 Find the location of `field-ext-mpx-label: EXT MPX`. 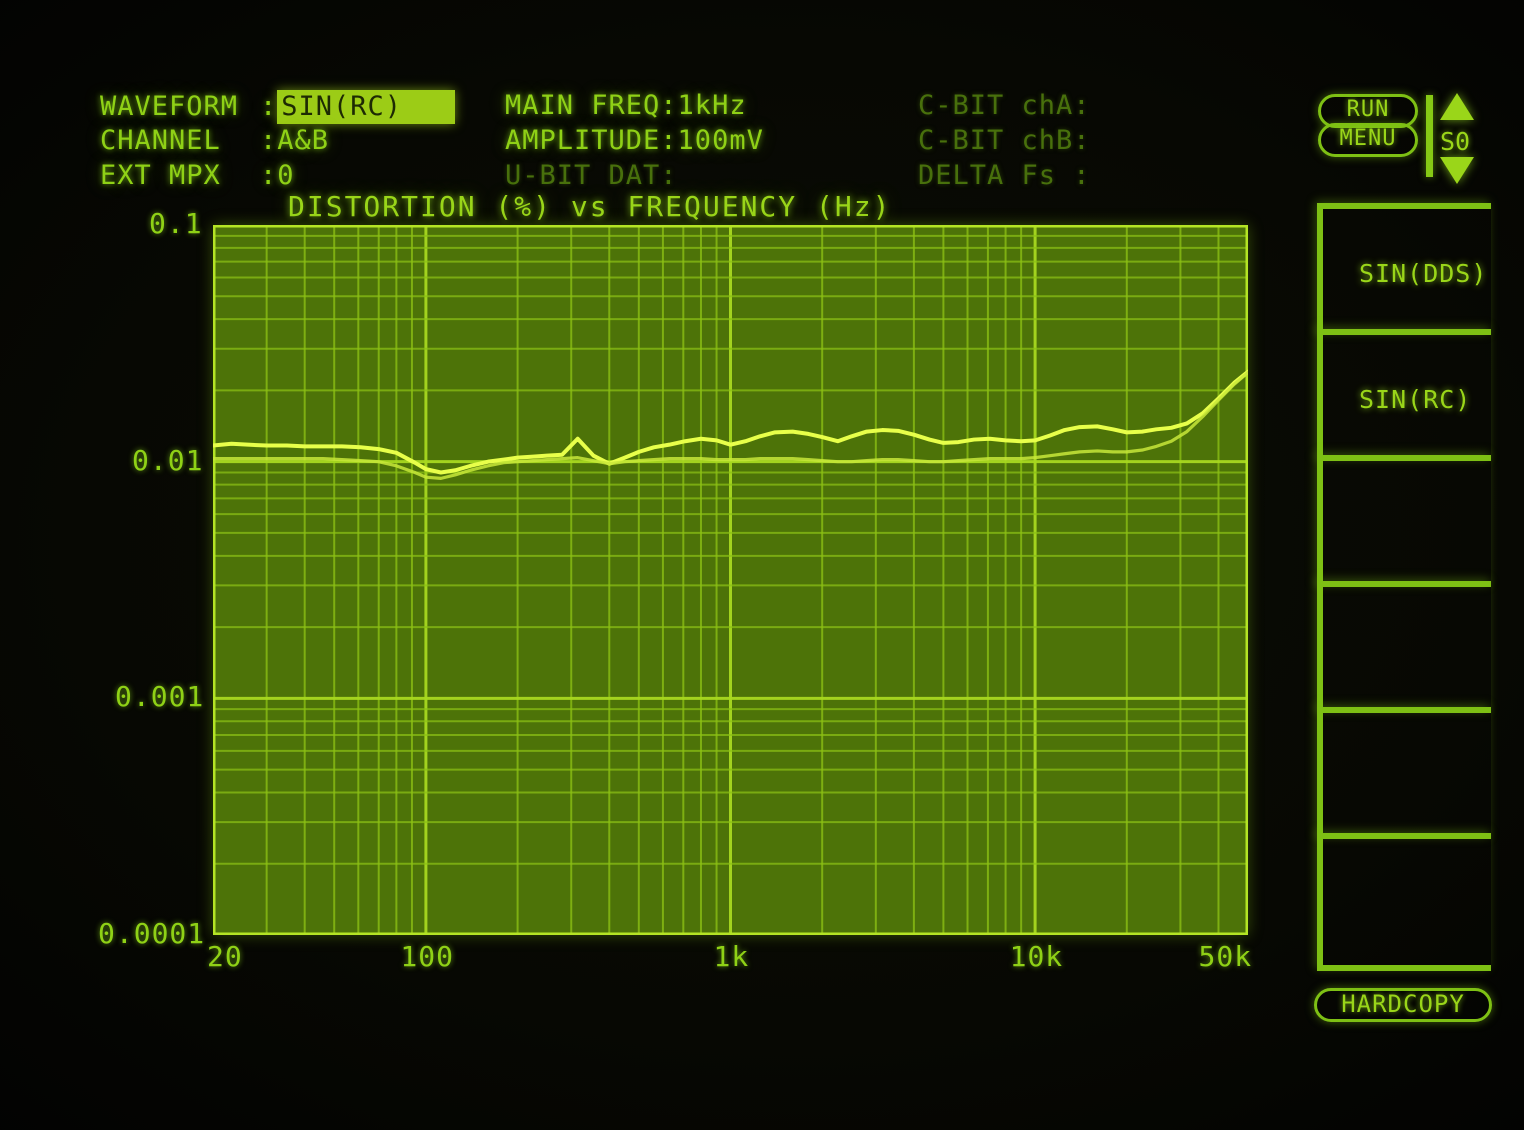

field-ext-mpx-label: EXT MPX is located at coordinates (178, 175).